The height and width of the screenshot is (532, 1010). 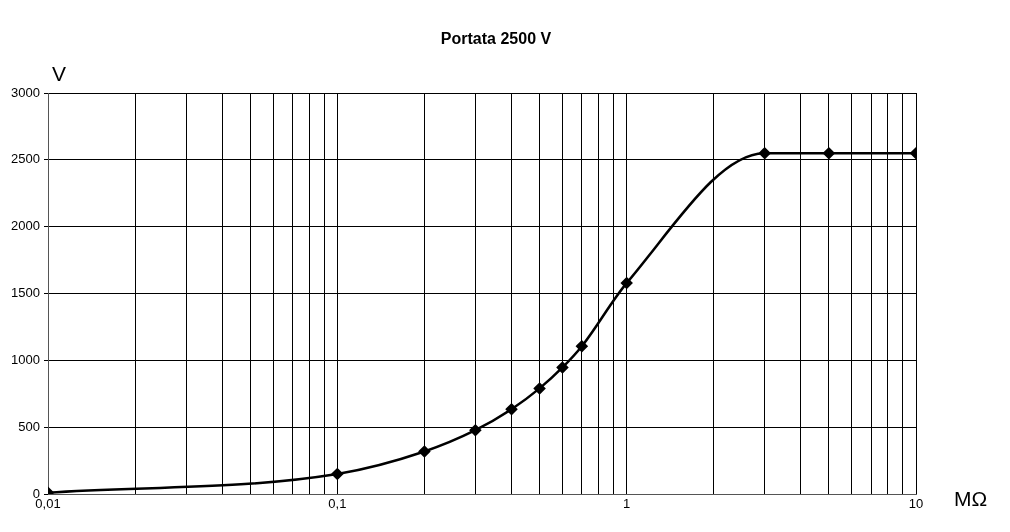 I want to click on y-tick-label: 2500, so click(x=25, y=159).